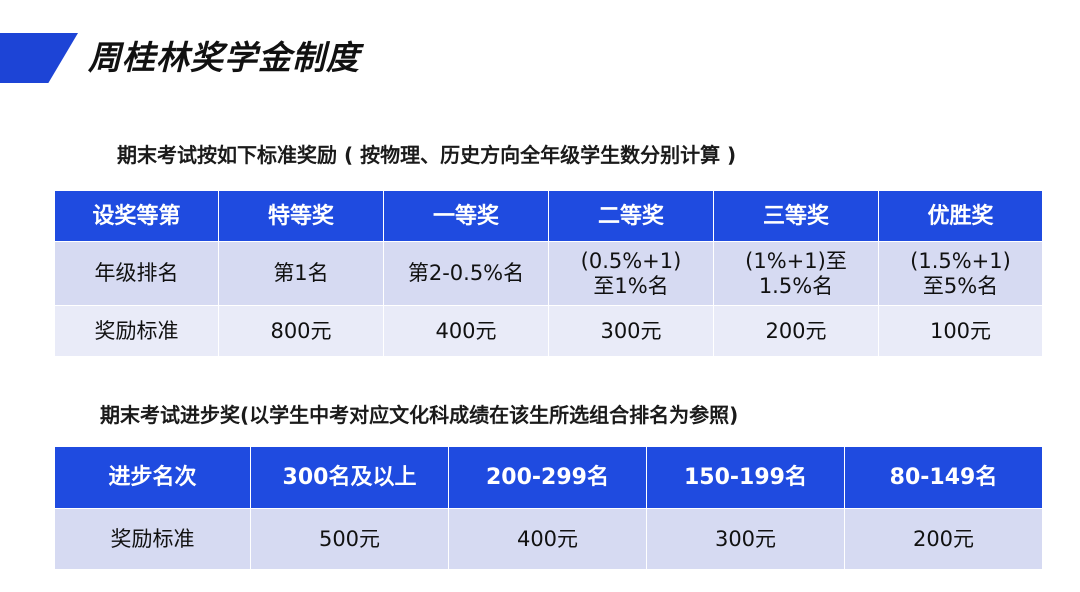 The width and height of the screenshot is (1080, 592). I want to click on header-cell: 300名及以上, so click(349, 477).